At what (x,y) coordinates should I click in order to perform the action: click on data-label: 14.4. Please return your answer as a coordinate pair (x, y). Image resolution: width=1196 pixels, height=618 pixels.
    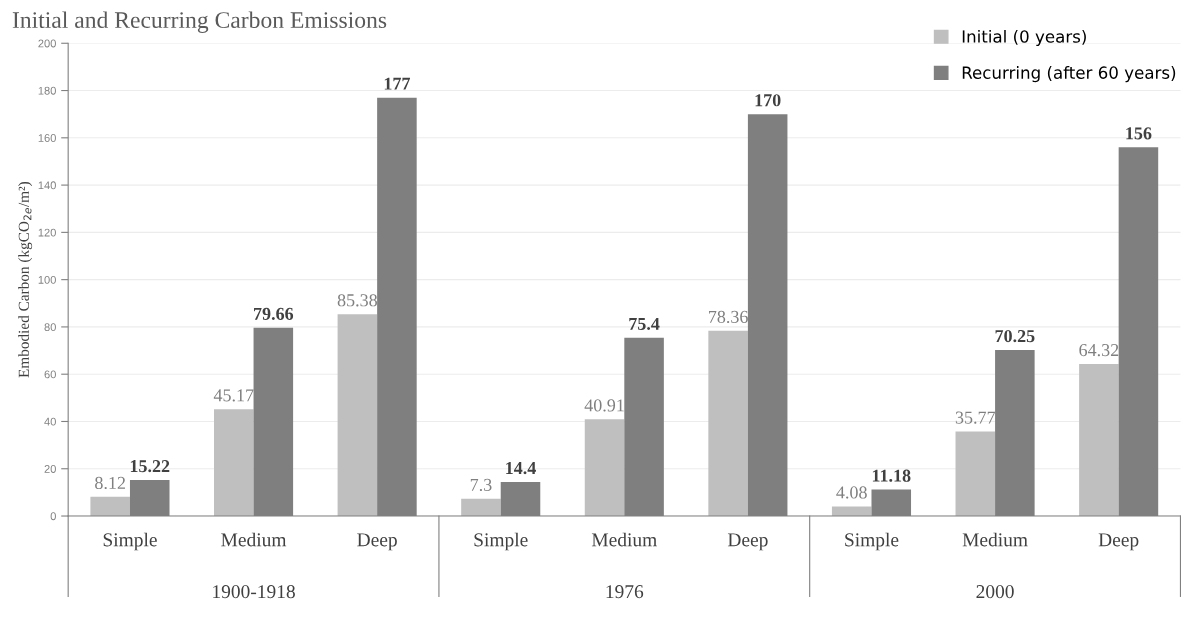
    Looking at the image, I should click on (521, 468).